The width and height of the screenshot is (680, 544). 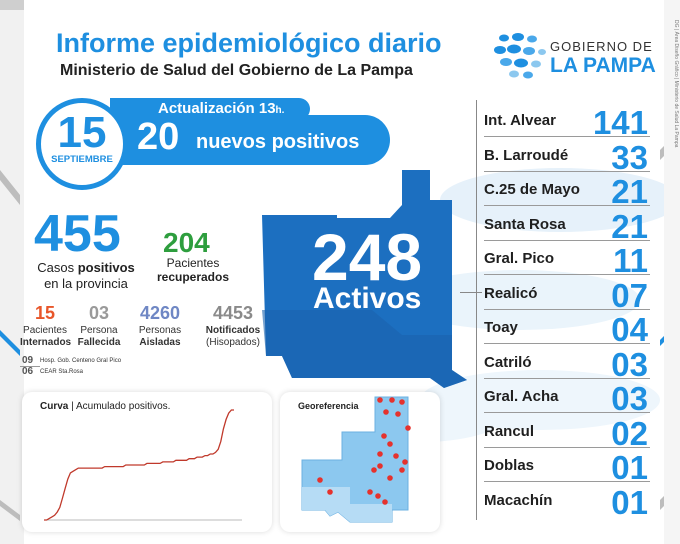 What do you see at coordinates (629, 433) in the screenshot?
I see `locality-count: 02` at bounding box center [629, 433].